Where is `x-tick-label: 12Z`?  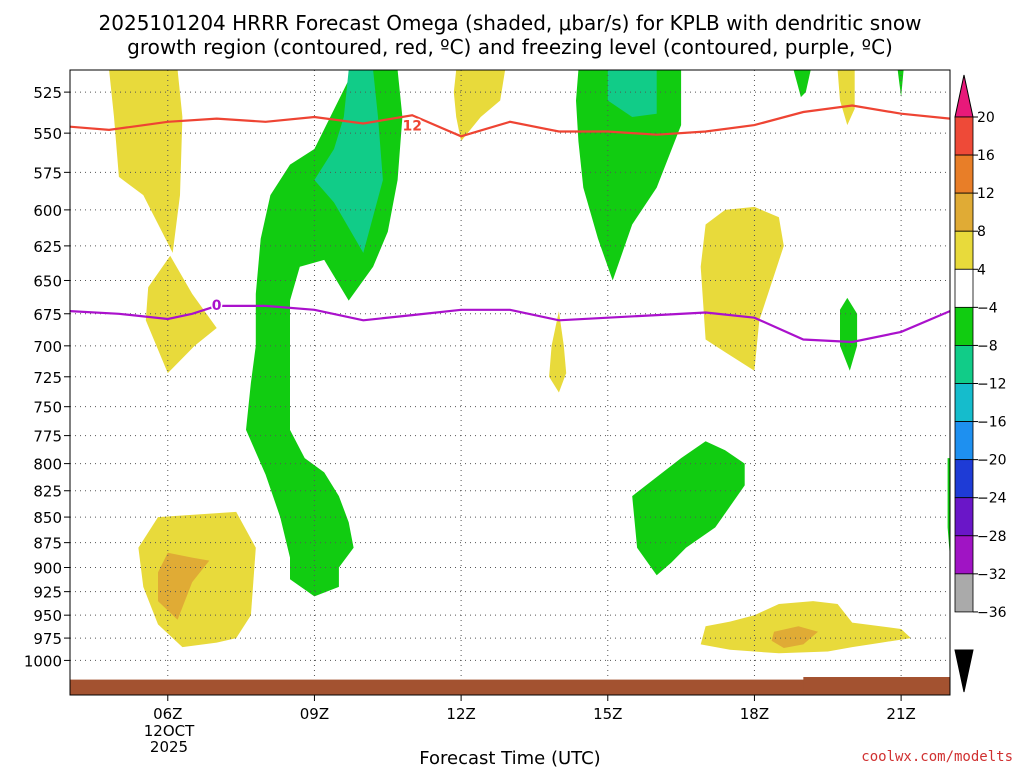 x-tick-label: 12Z is located at coordinates (460, 714).